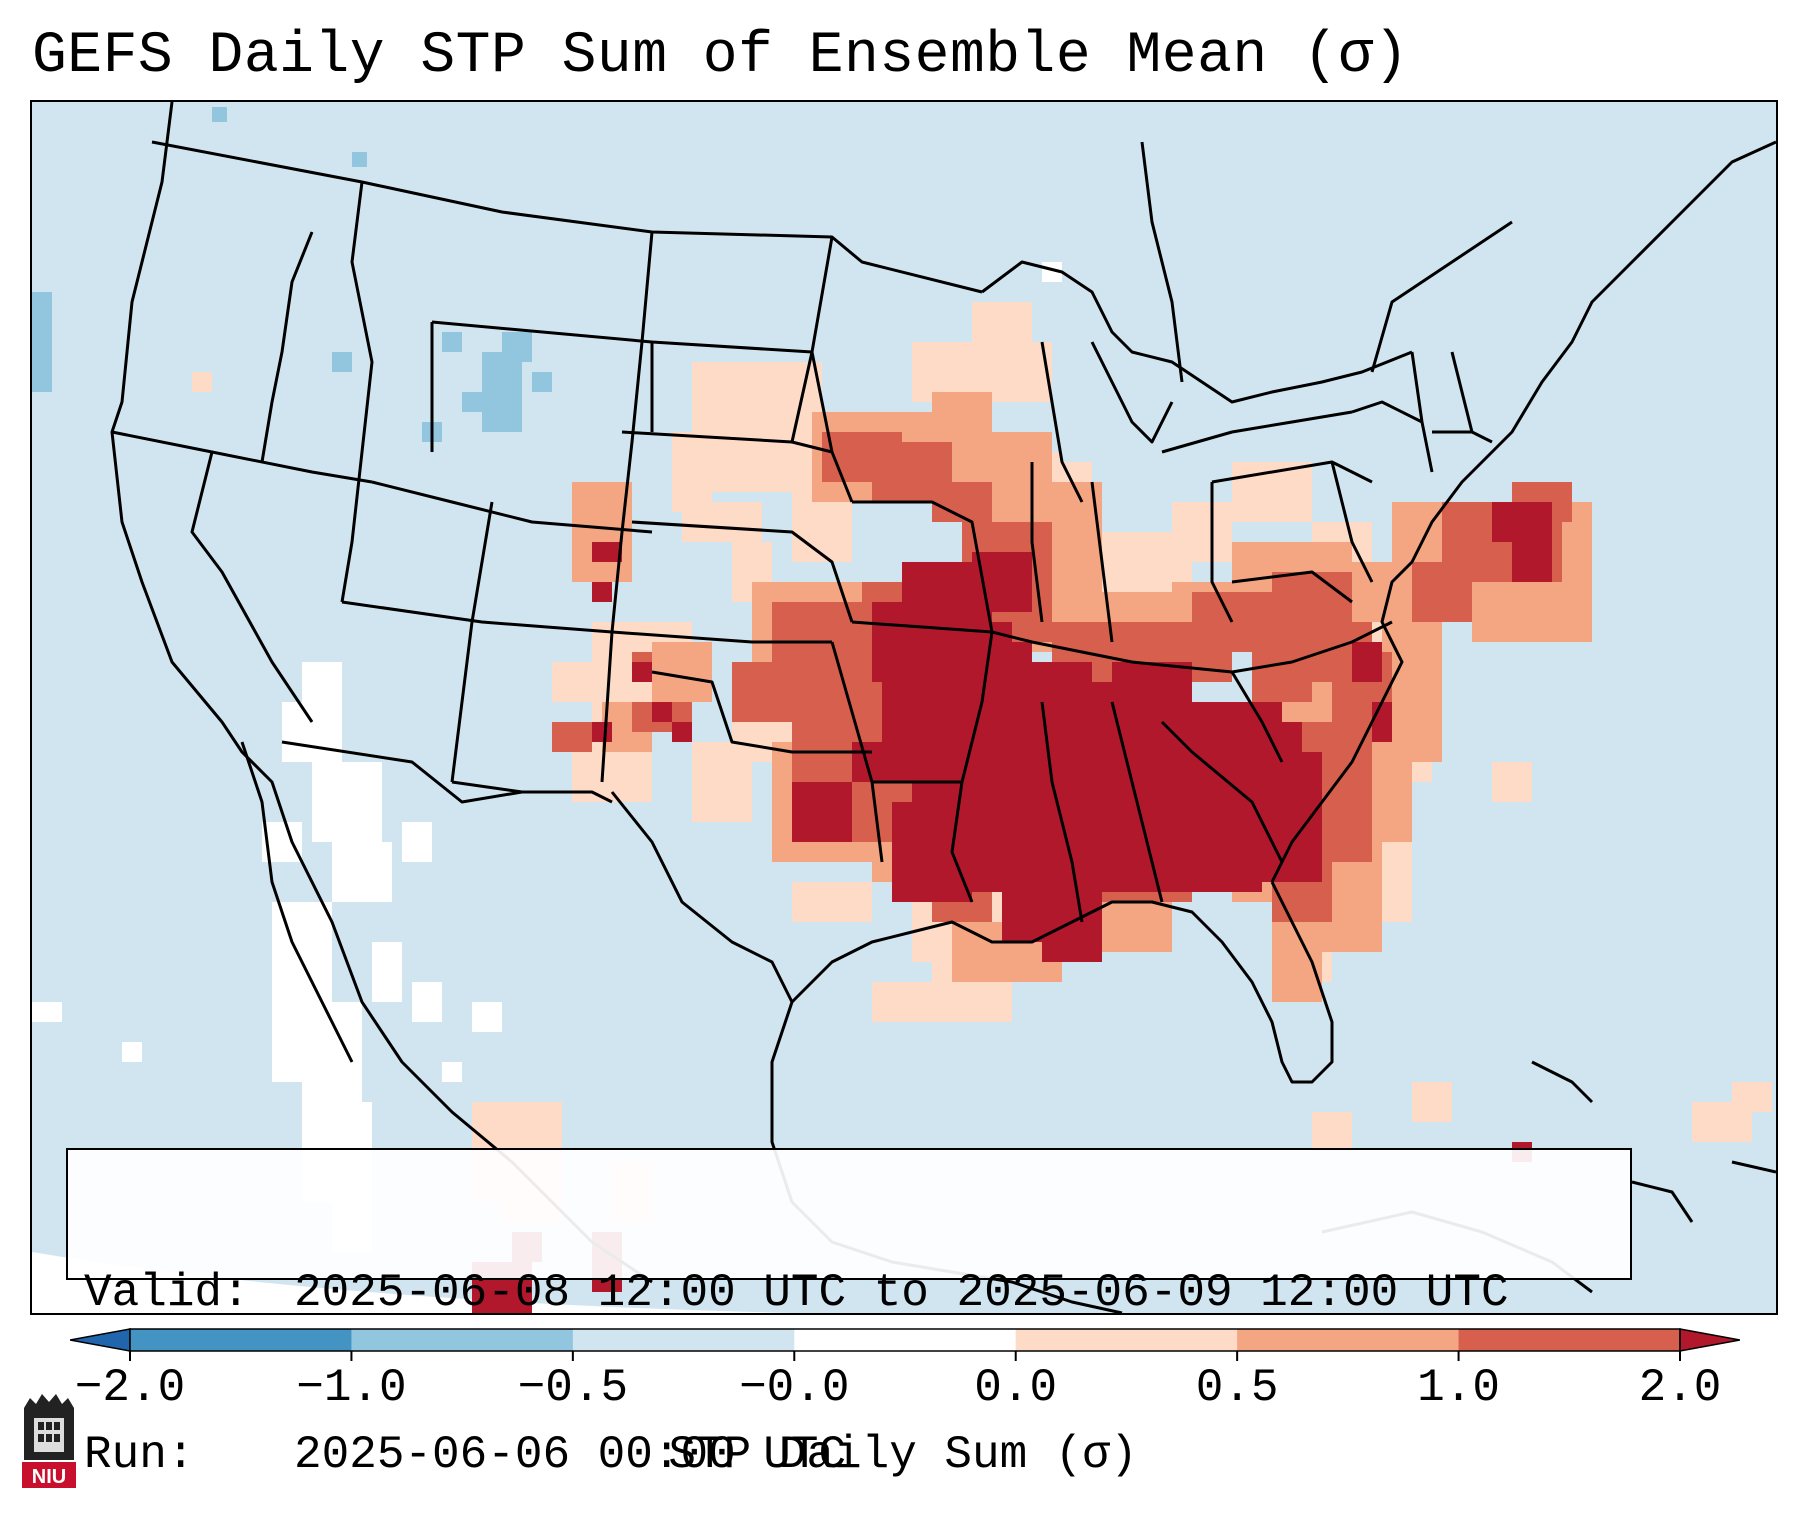 This screenshot has width=1803, height=1536. Describe the element at coordinates (292, 274) in the screenshot. I see `negative-anomaly-cells` at that location.